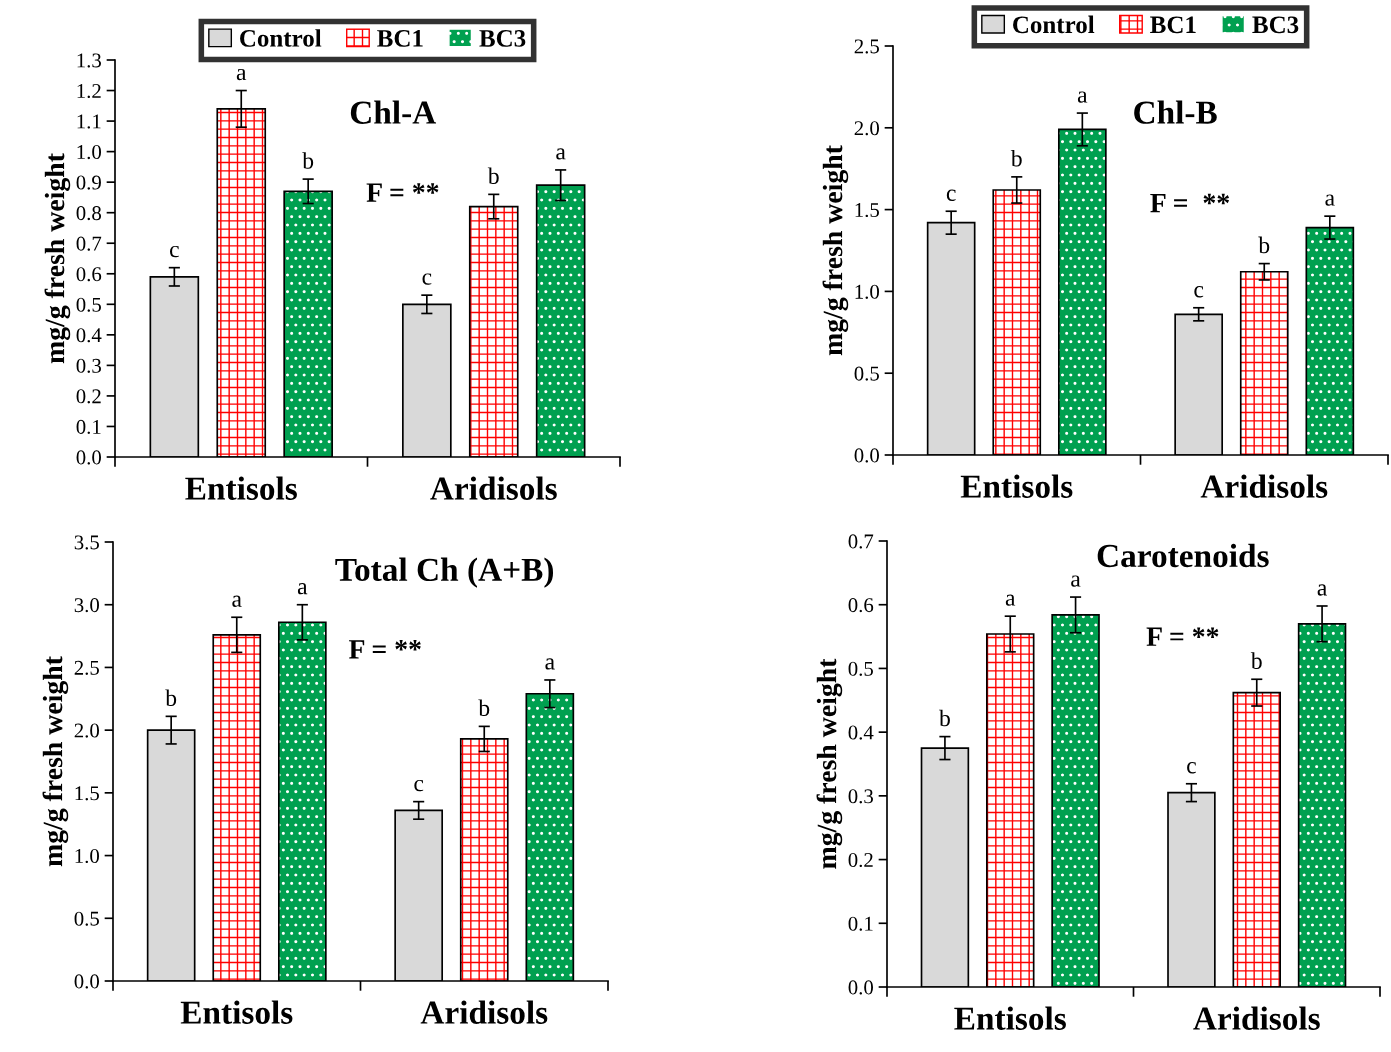 The width and height of the screenshot is (1391, 1052). What do you see at coordinates (88, 182) in the screenshot?
I see `y-tick-label: 0.9` at bounding box center [88, 182].